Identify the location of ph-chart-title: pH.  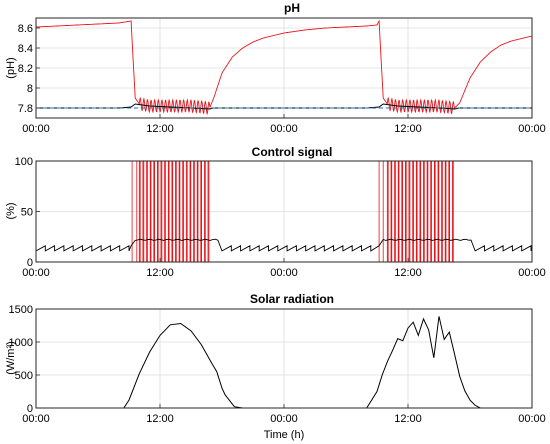
(292, 8).